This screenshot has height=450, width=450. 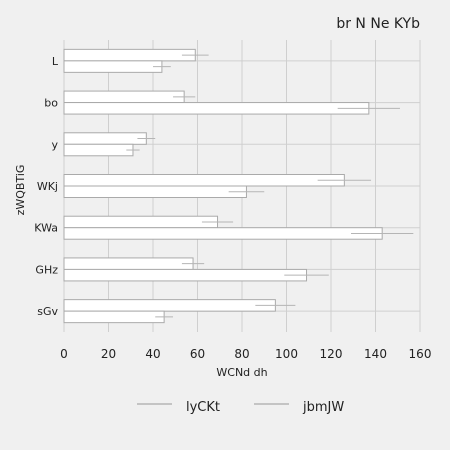 What do you see at coordinates (378, 24) in the screenshot?
I see `chart-title: br N Ne KYb` at bounding box center [378, 24].